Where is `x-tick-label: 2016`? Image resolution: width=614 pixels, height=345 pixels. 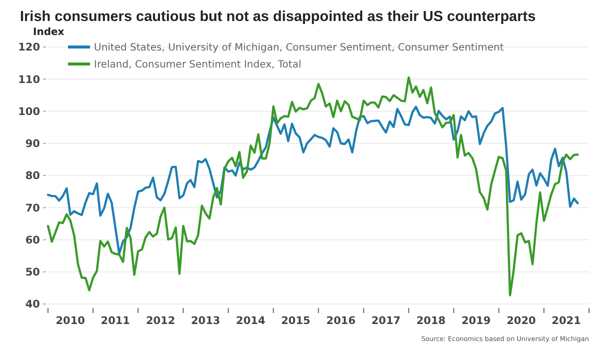
x-tick-label: 2016 is located at coordinates (341, 321).